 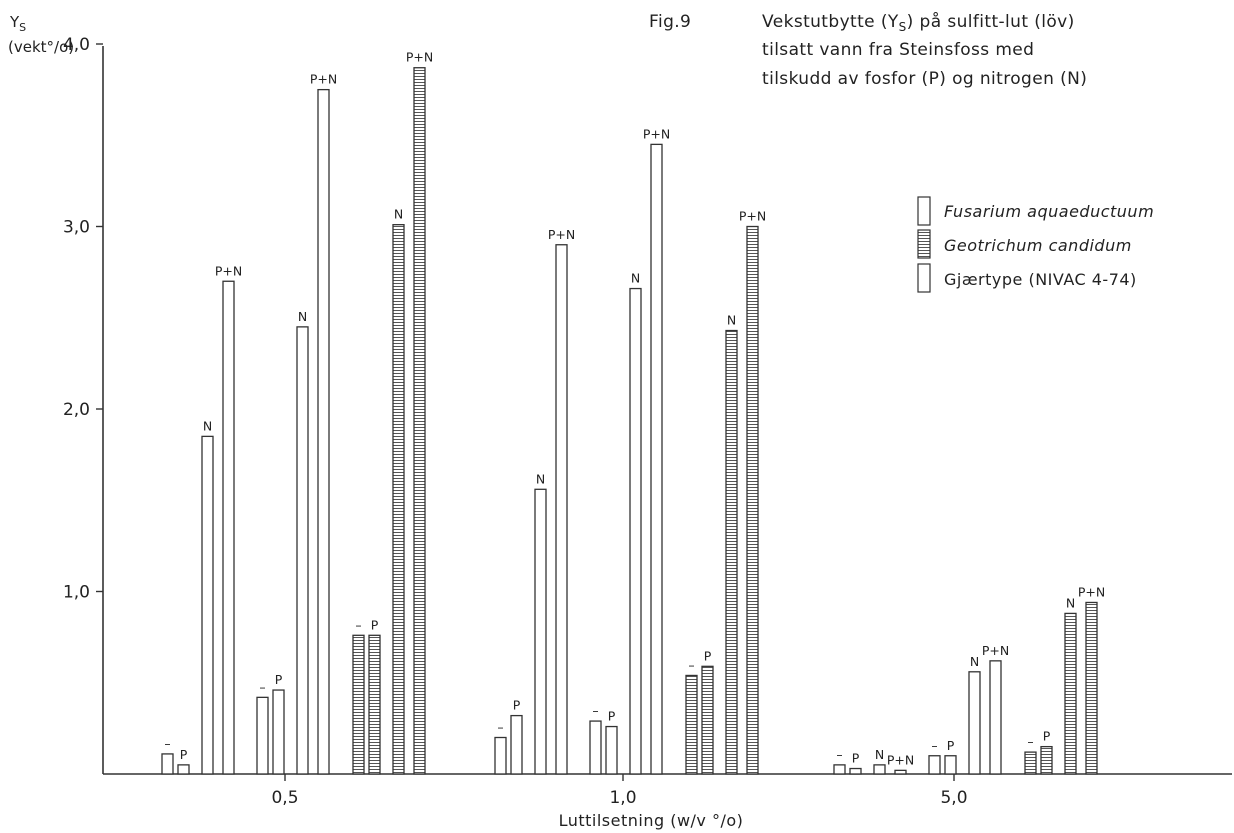 I want to click on x-tick-label: 5,0, so click(x=953, y=798).